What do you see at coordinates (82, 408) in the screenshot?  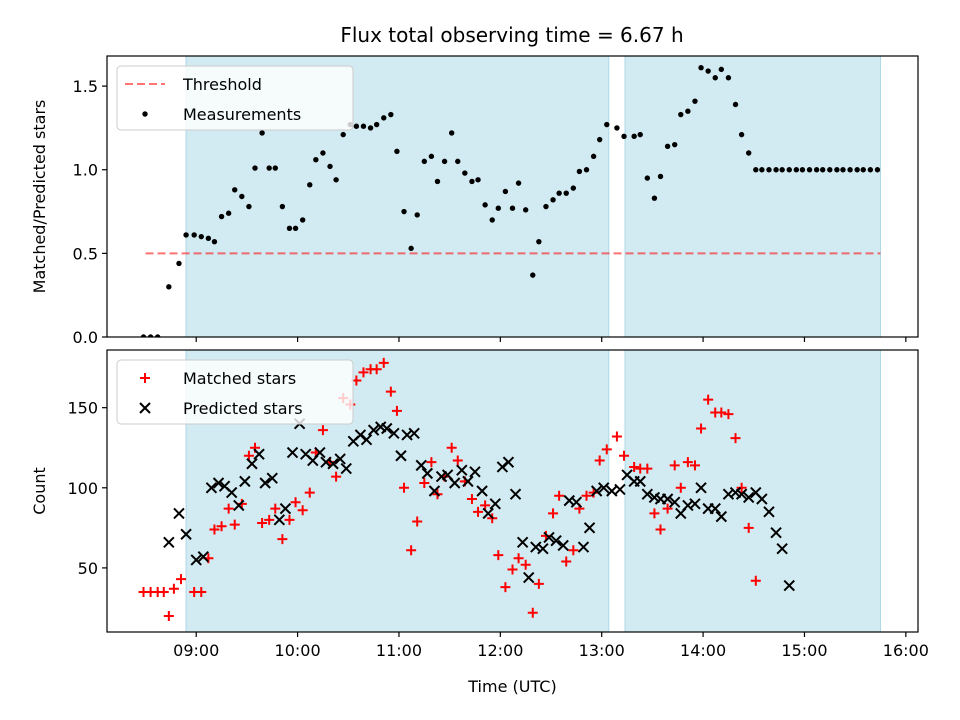 I see `bottom-ytick-label: 150` at bounding box center [82, 408].